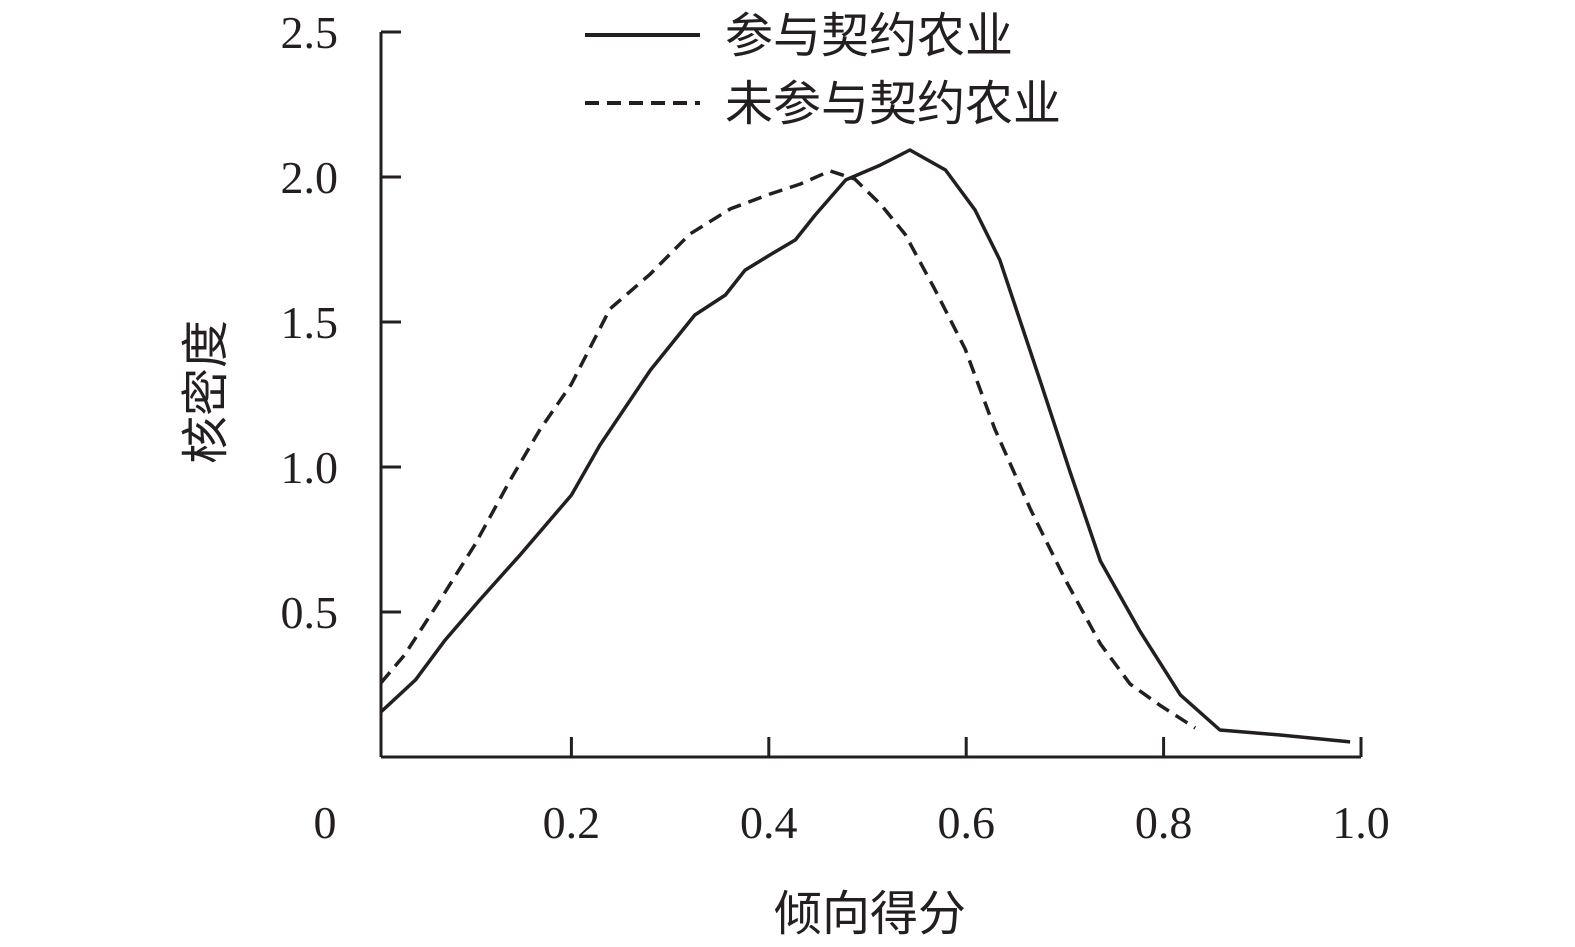 This screenshot has width=1575, height=947. Describe the element at coordinates (310, 612) in the screenshot. I see `y-tick-label: 0.5` at that location.